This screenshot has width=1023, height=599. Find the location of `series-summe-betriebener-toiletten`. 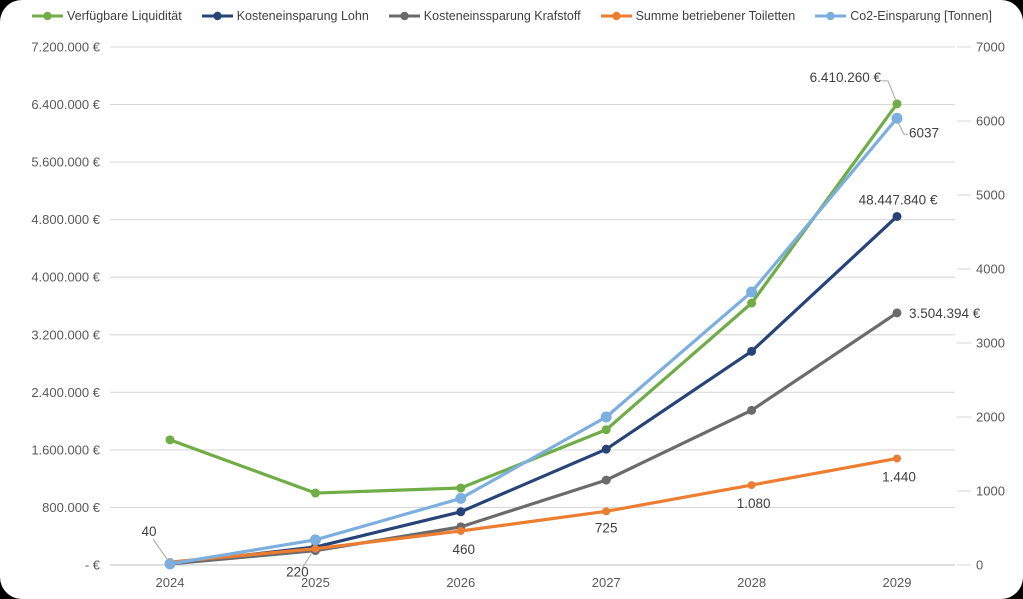

series-summe-betriebener-toiletten is located at coordinates (533, 510).